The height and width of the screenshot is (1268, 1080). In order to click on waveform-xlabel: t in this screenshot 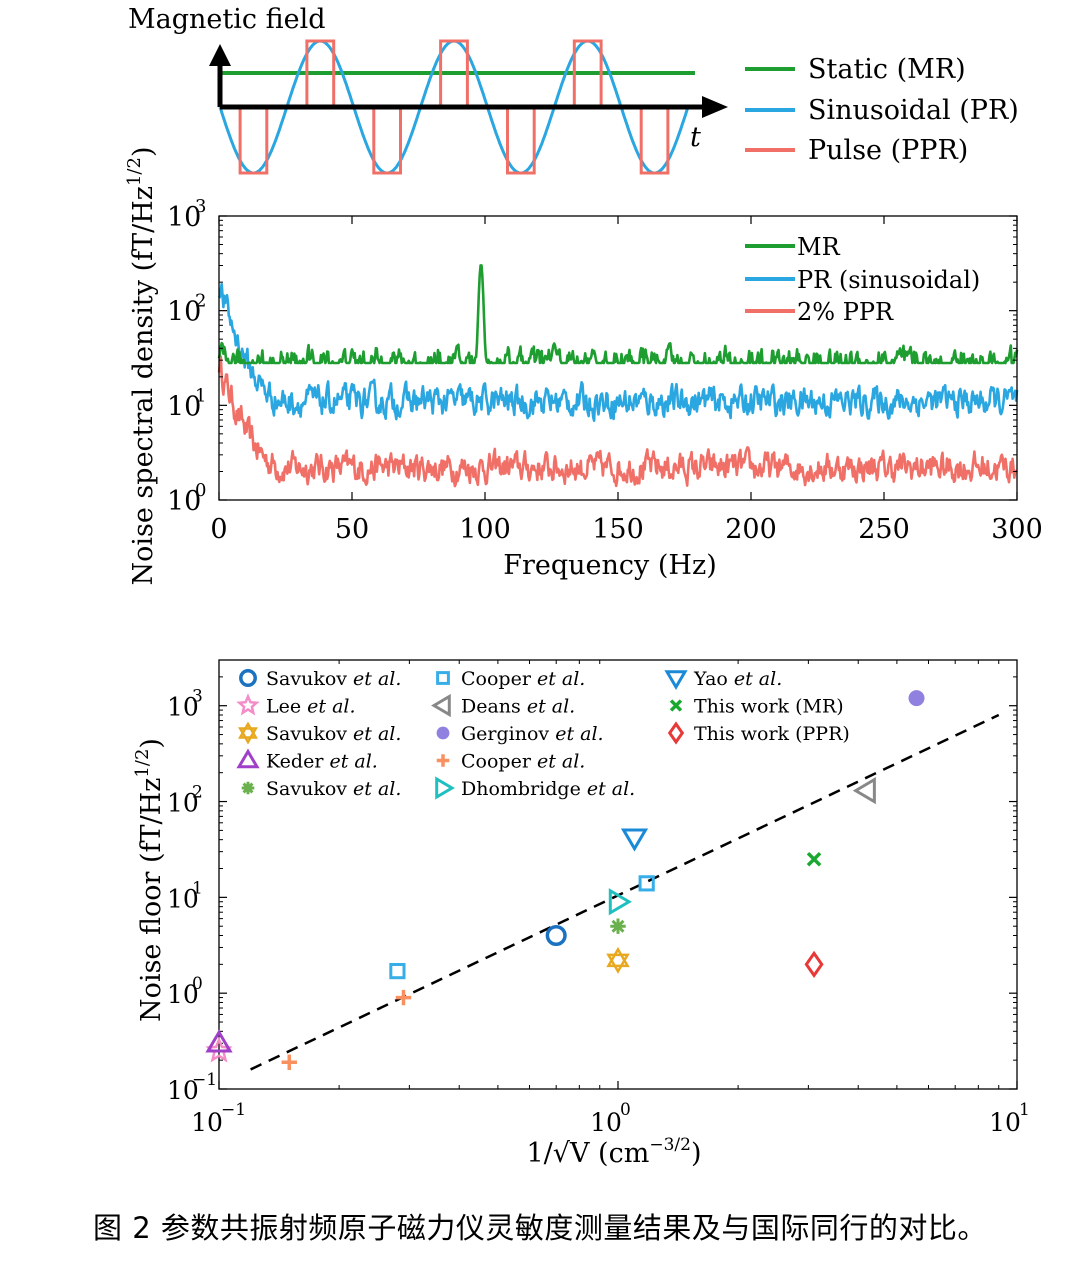, I will do `click(695, 137)`.